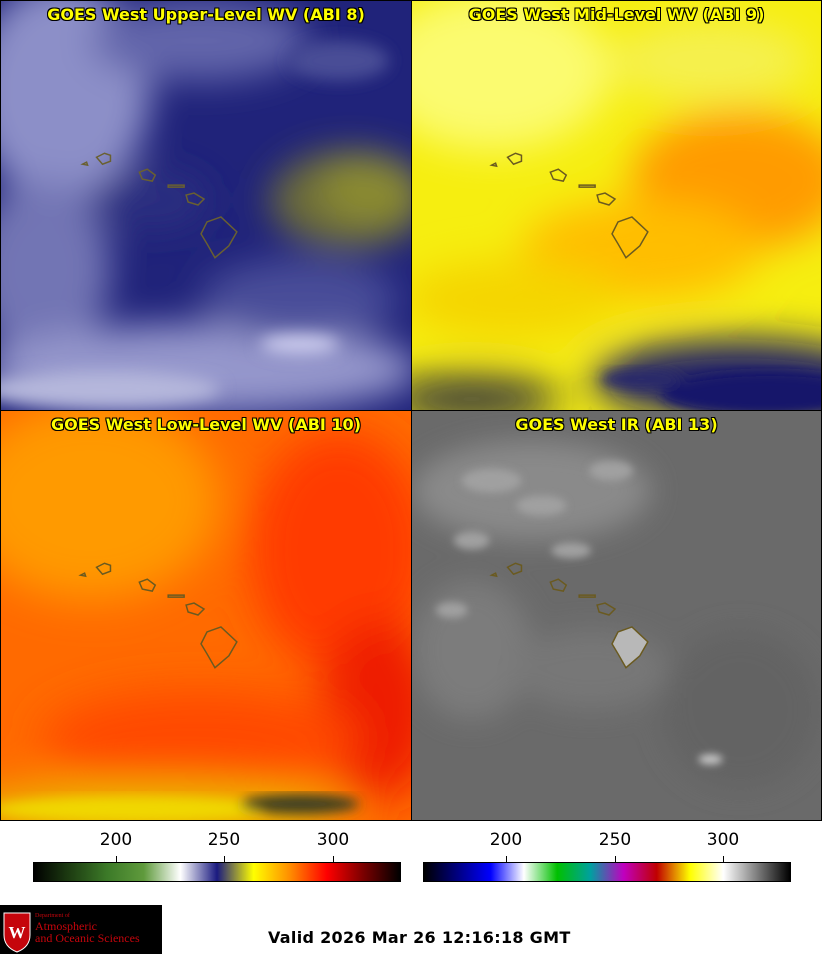 The height and width of the screenshot is (954, 822). I want to click on wv-tick-label: 250, so click(224, 840).